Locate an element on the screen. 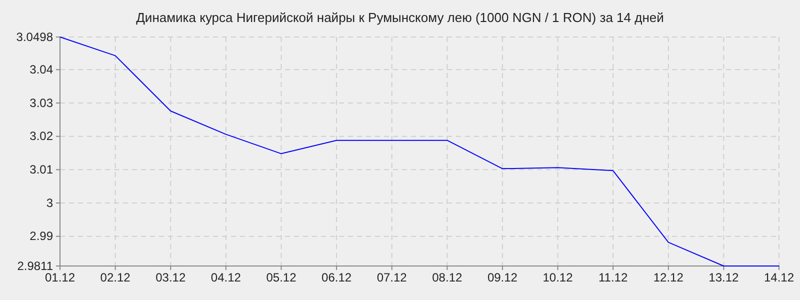  y-tick-label: 3.02 is located at coordinates (42, 136).